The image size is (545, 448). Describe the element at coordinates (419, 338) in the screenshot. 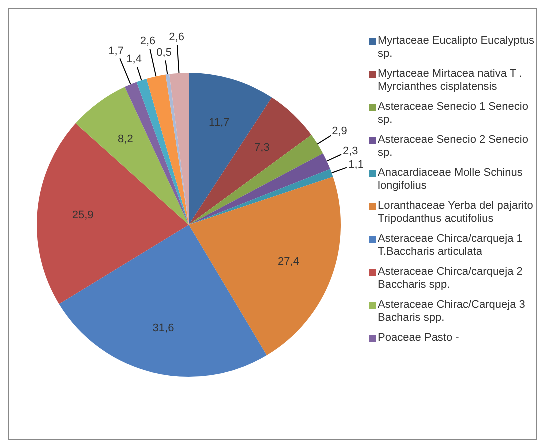

I see `legend-label: Poaceae Pasto -` at that location.